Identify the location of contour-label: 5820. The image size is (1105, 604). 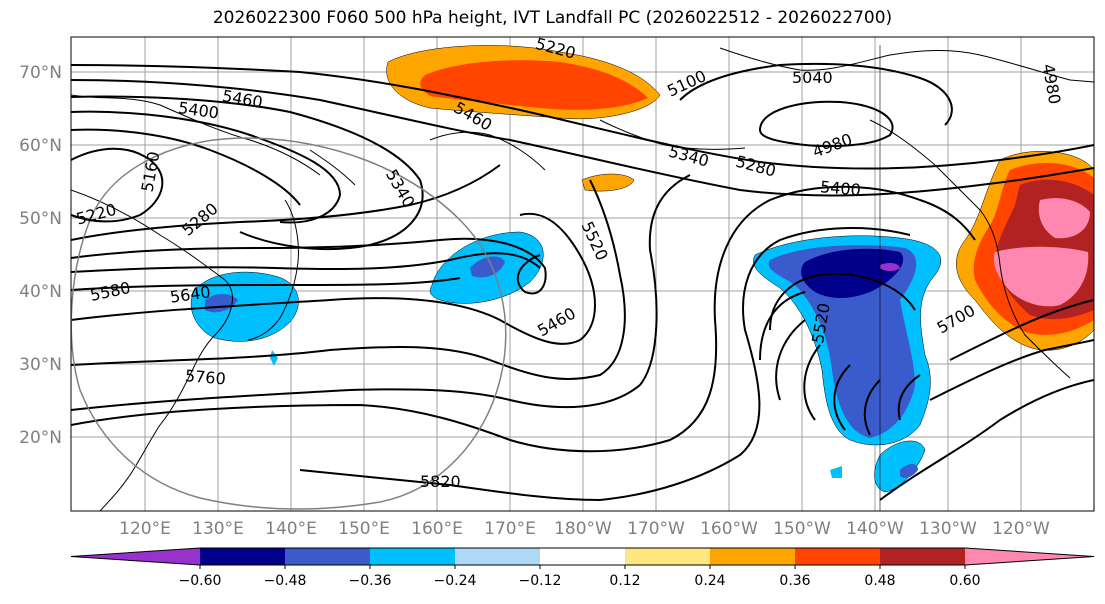
(440, 481).